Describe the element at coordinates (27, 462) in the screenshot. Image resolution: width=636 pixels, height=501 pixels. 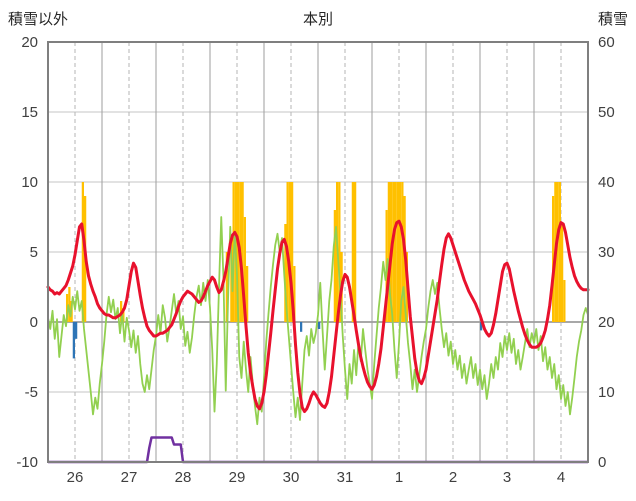
I see `left-tick-label: -10` at that location.